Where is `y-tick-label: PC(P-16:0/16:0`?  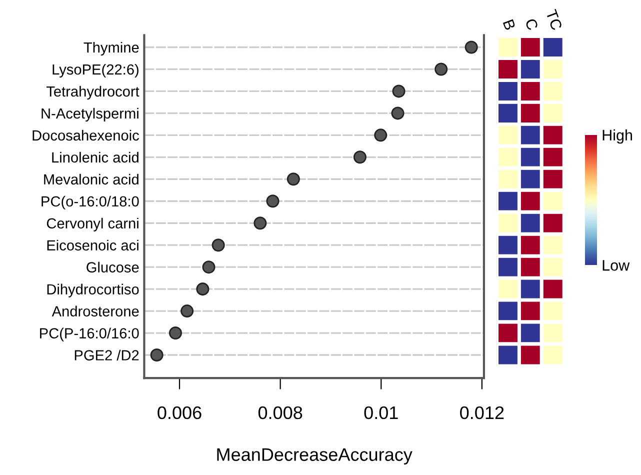
y-tick-label: PC(P-16:0/16:0 is located at coordinates (89, 335).